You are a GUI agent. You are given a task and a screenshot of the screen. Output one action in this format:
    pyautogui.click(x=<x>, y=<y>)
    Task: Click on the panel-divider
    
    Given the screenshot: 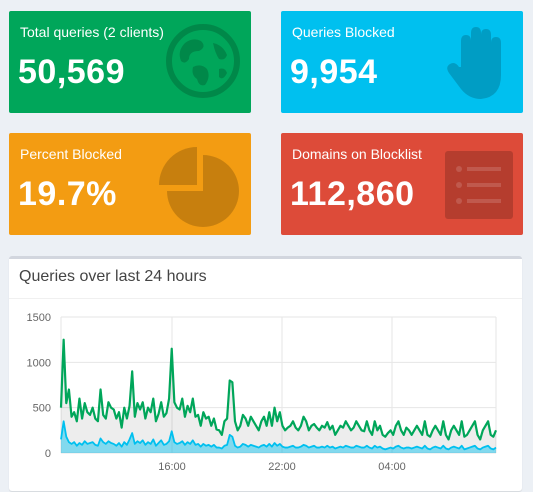 What is the action you would take?
    pyautogui.click(x=265, y=298)
    